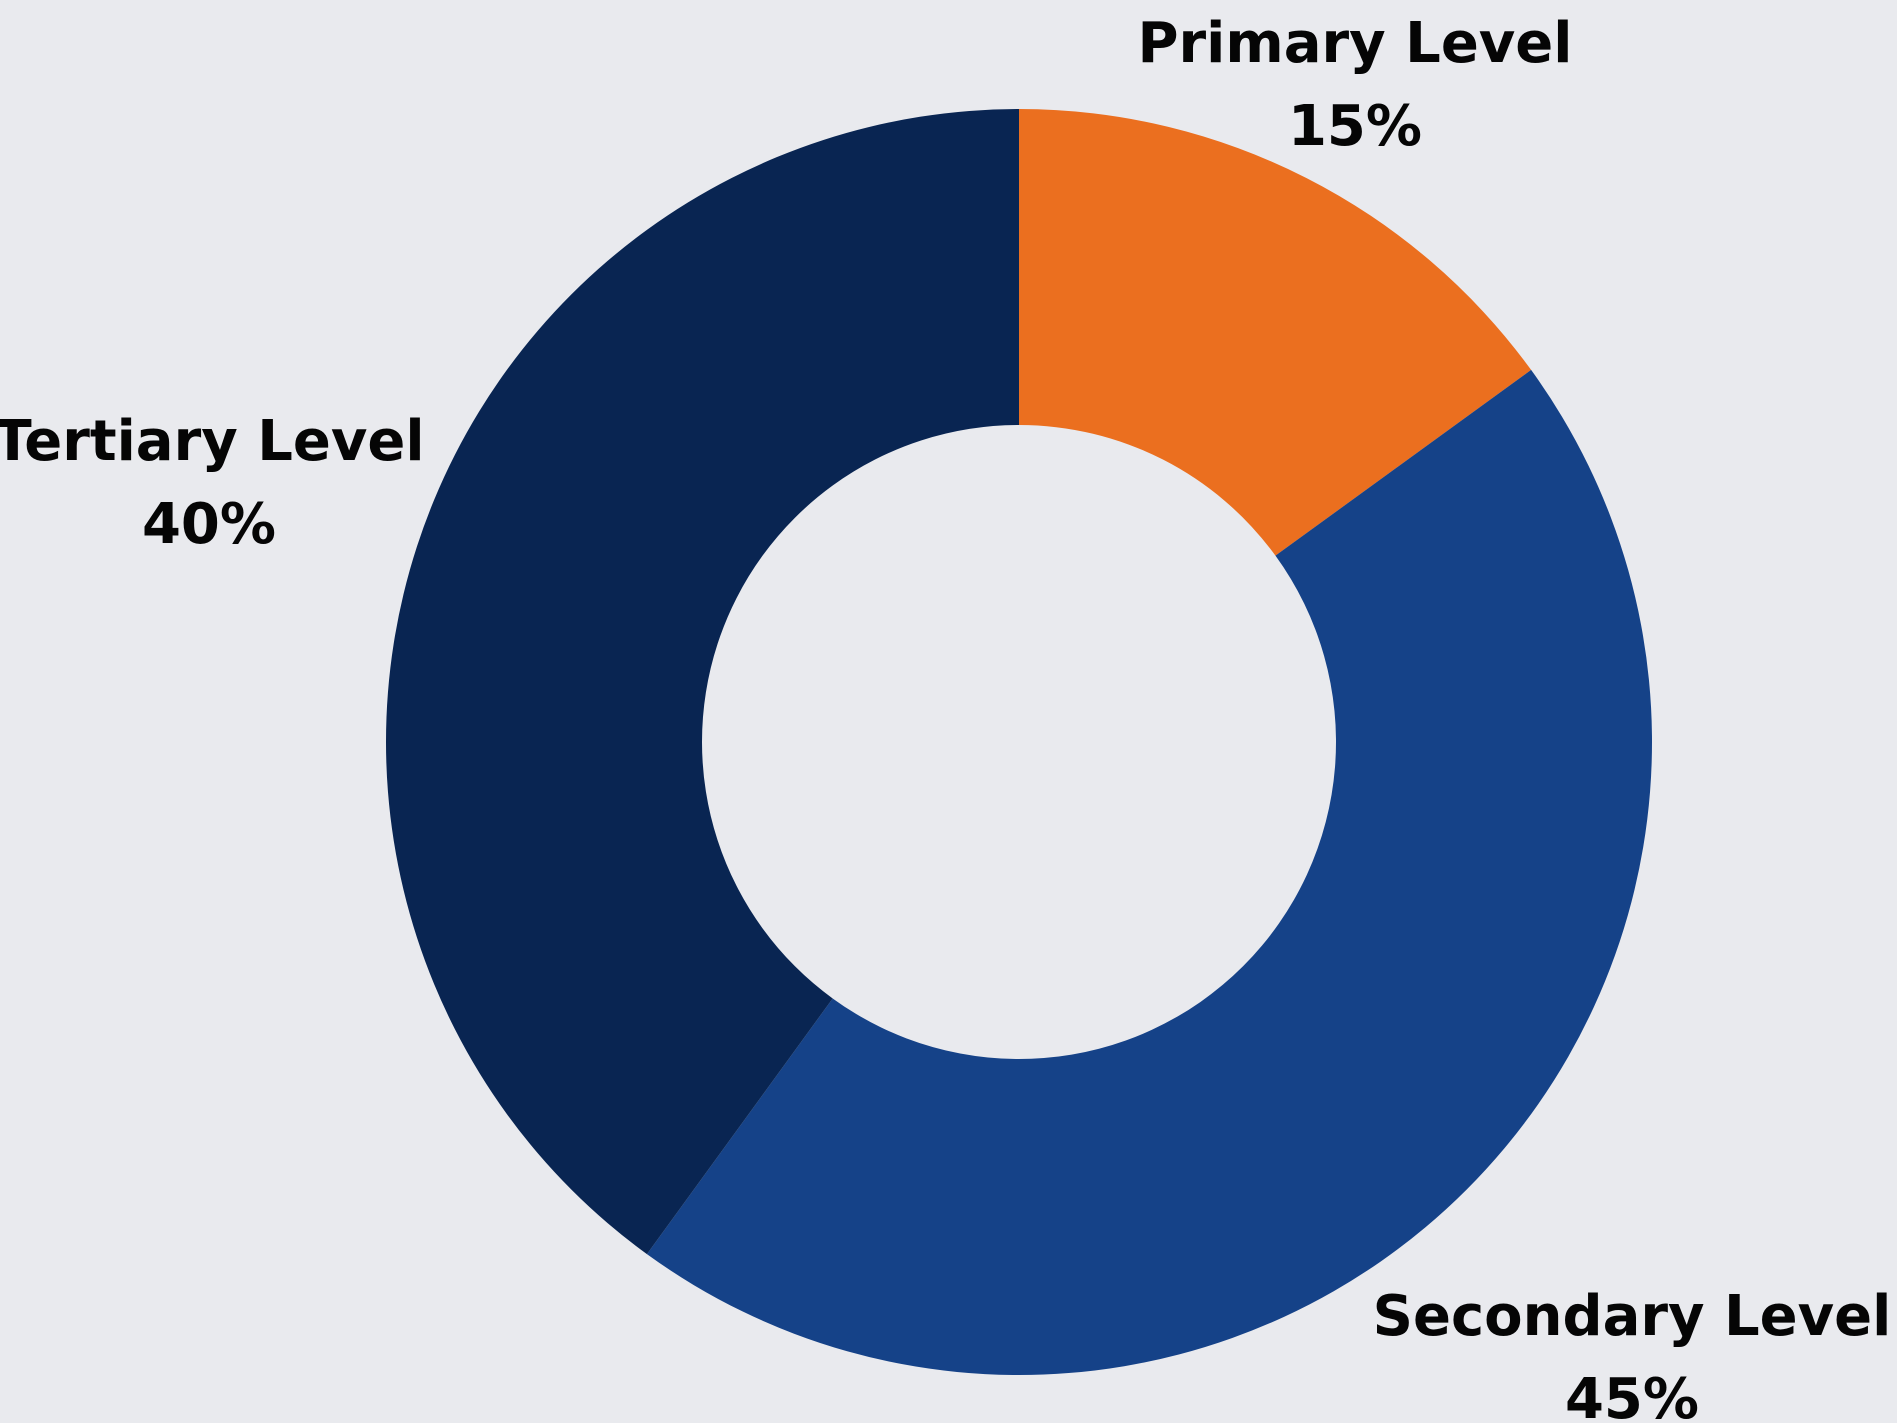  What do you see at coordinates (1355, 43) in the screenshot?
I see `slice-label-primary-level: Primary Level` at bounding box center [1355, 43].